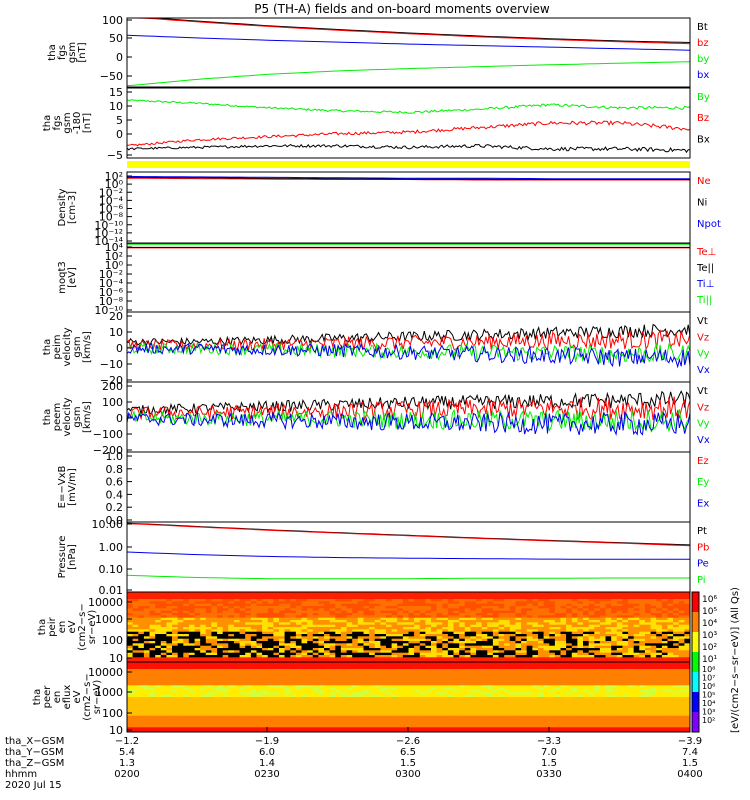  Describe the element at coordinates (47, 347) in the screenshot. I see `ylabel-line: tha` at that location.